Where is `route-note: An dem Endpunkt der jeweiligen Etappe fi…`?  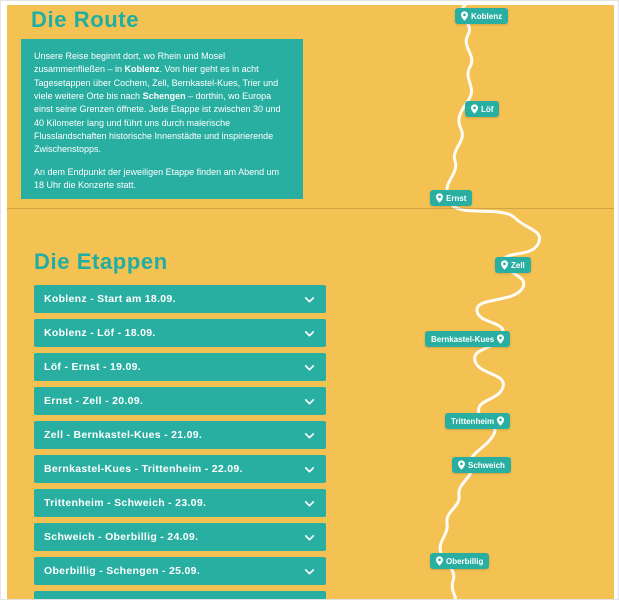 route-note: An dem Endpunkt der jeweiligen Etappe fi… is located at coordinates (157, 178).